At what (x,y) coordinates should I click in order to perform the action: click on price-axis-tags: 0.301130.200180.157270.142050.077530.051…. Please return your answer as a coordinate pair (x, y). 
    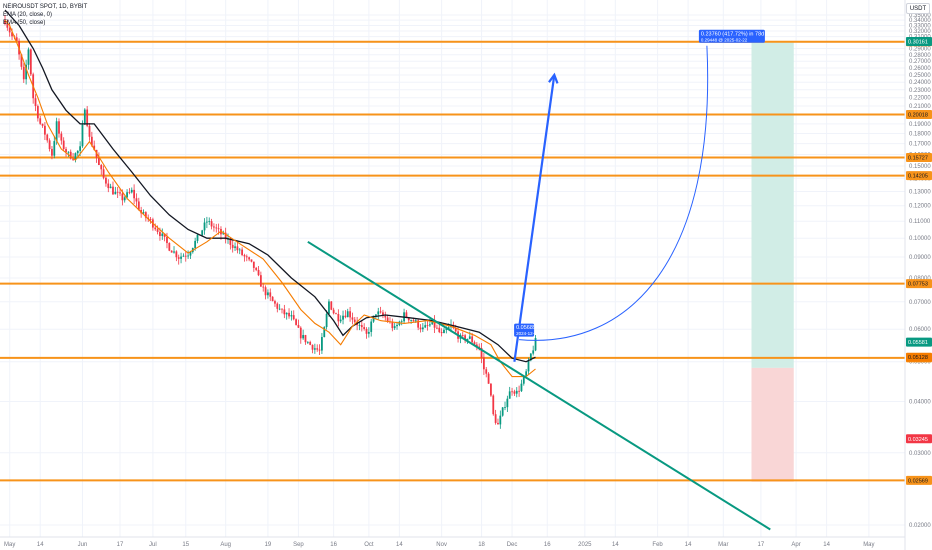
    Looking at the image, I should click on (919, 261).